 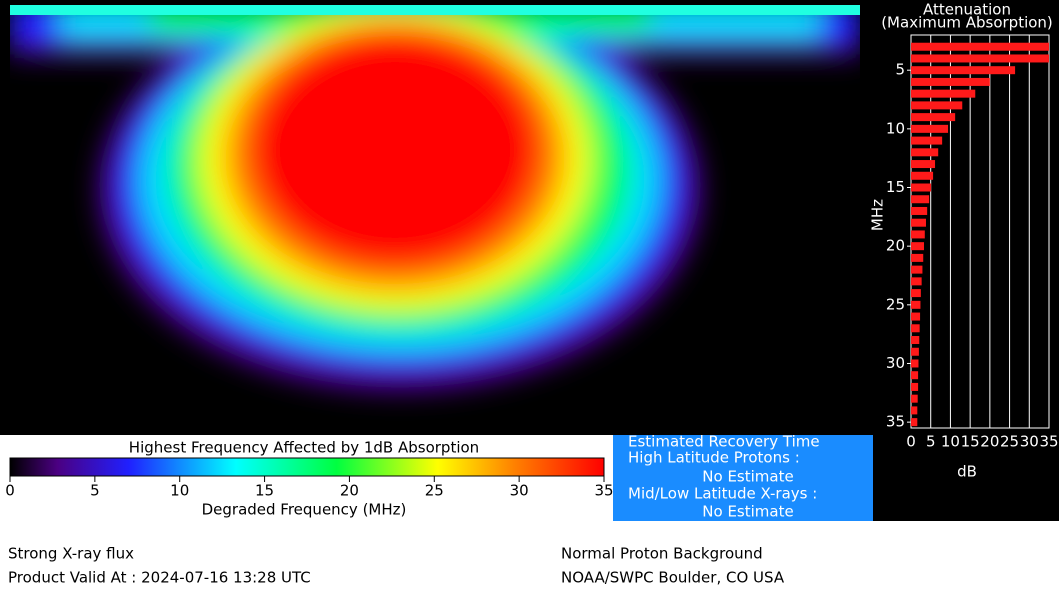 What do you see at coordinates (673, 578) in the screenshot?
I see `footer-text: NOAA/SWPC Boulder, CO USA` at bounding box center [673, 578].